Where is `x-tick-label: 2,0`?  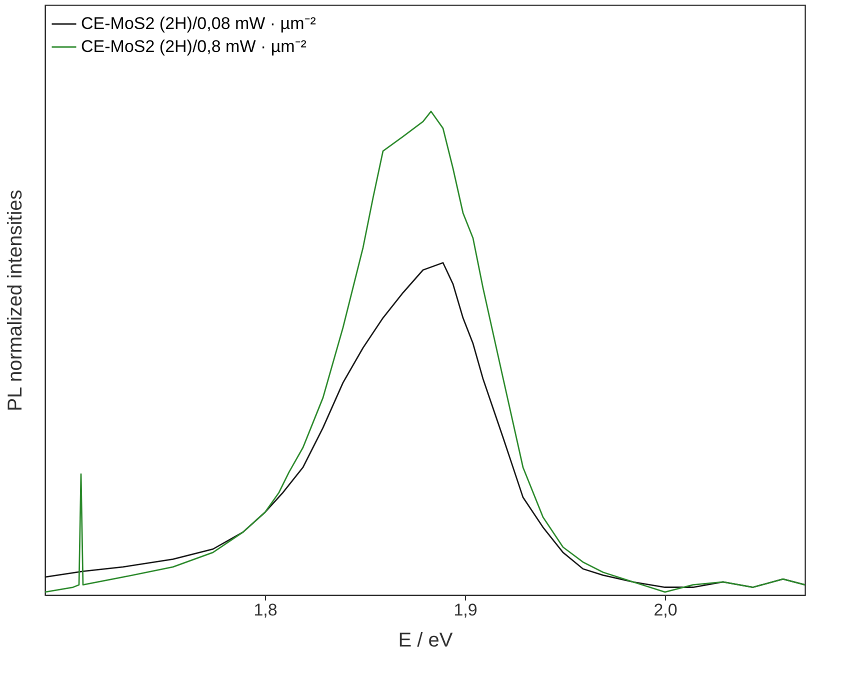
x-tick-label: 2,0 is located at coordinates (666, 610).